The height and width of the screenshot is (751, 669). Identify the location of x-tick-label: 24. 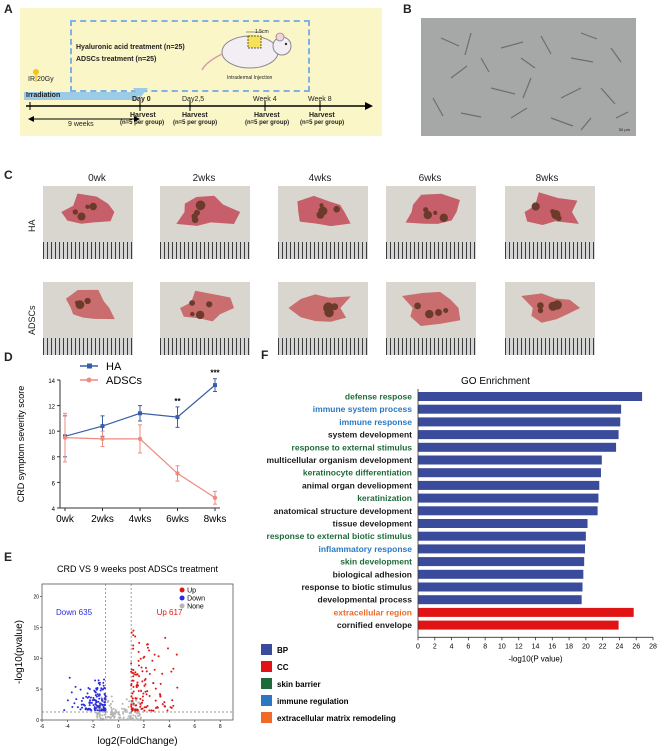
(620, 646).